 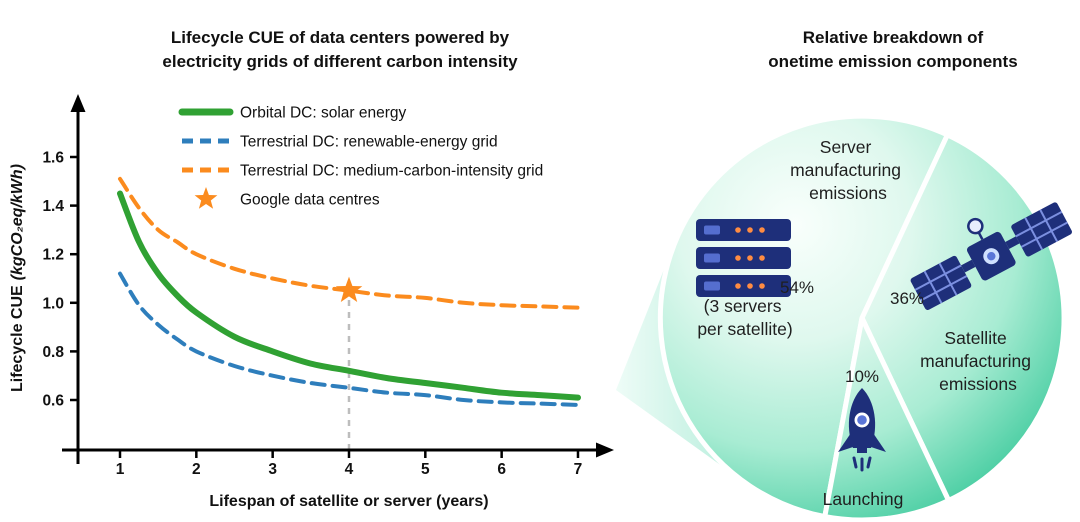 I want to click on rocket-icon, so click(x=862, y=430).